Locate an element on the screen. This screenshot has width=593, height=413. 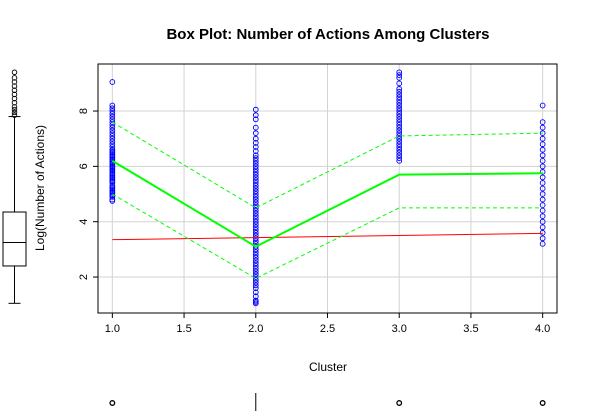
x-tick-label: 2.5 is located at coordinates (327, 329).